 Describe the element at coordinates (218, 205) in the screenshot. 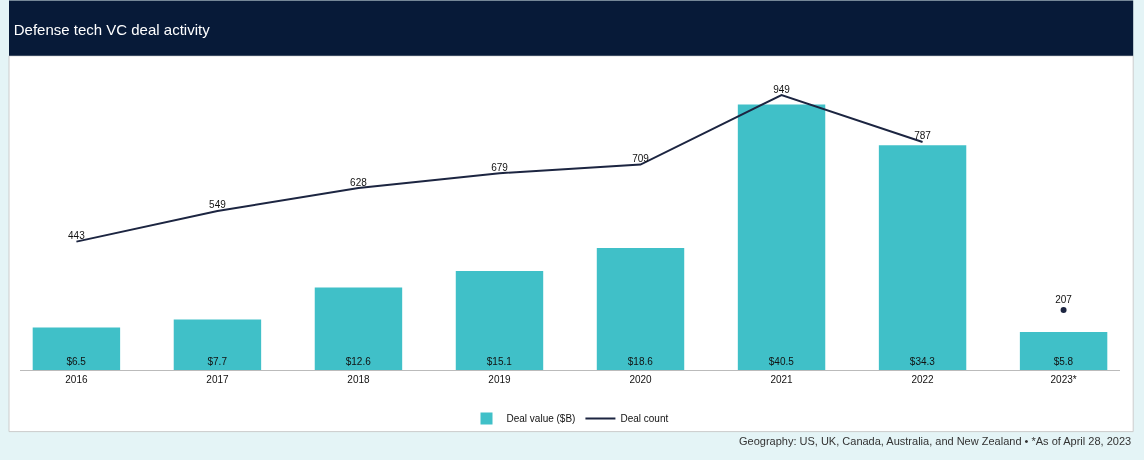

I see `data-label: 549` at that location.